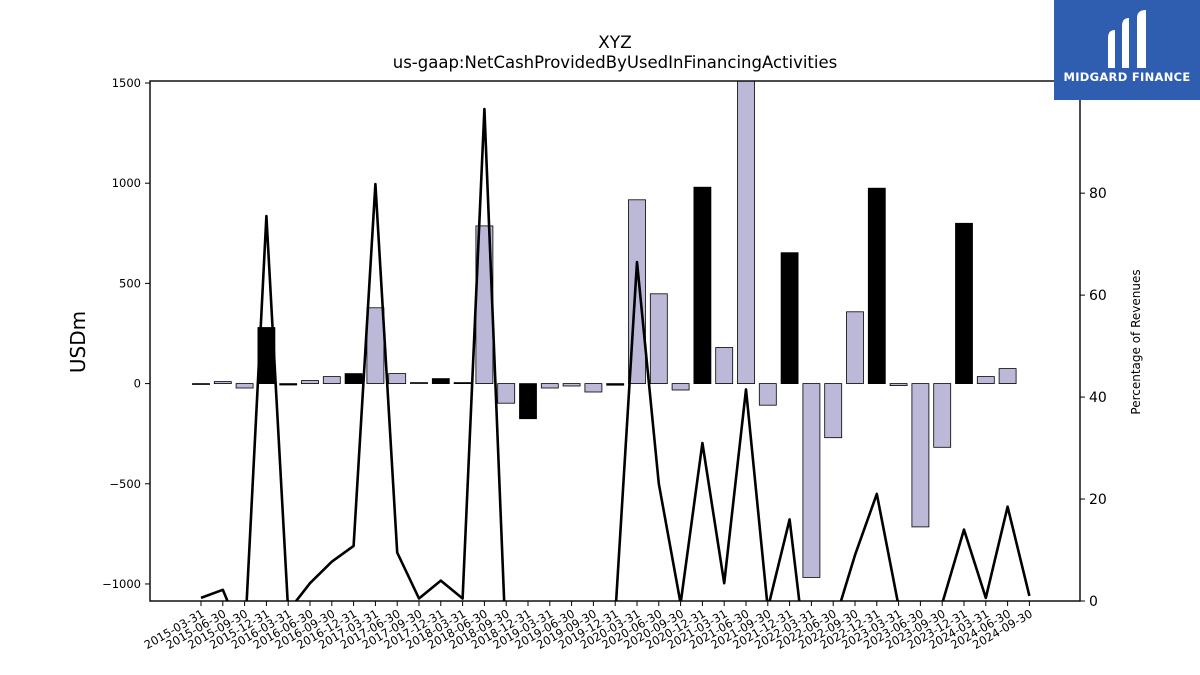 This screenshot has height=675, width=1200. I want to click on y-tick-label: 500, so click(130, 283).